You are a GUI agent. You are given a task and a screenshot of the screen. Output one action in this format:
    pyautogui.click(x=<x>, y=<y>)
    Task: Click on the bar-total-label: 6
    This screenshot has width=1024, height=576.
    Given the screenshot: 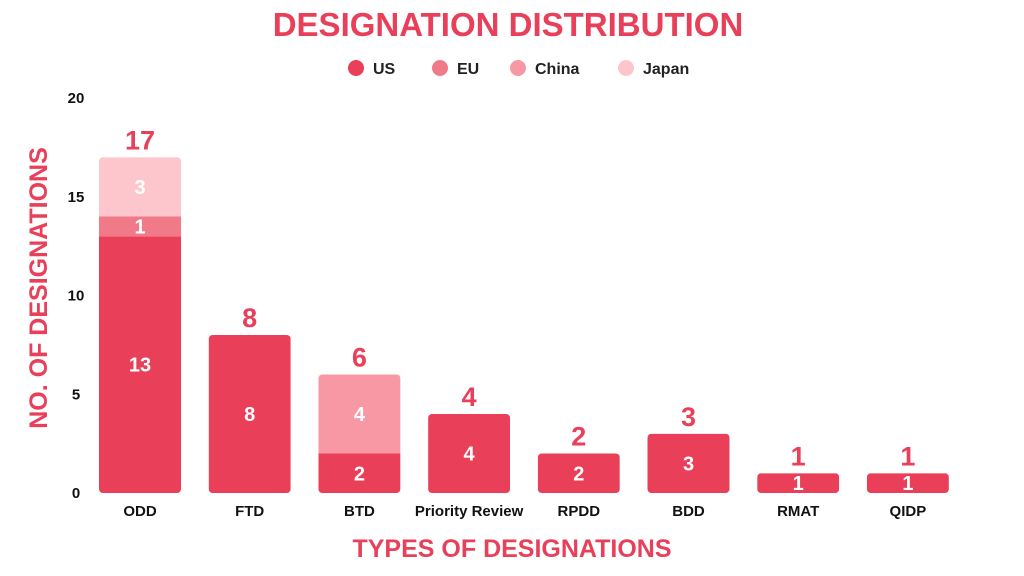 What is the action you would take?
    pyautogui.click(x=359, y=358)
    